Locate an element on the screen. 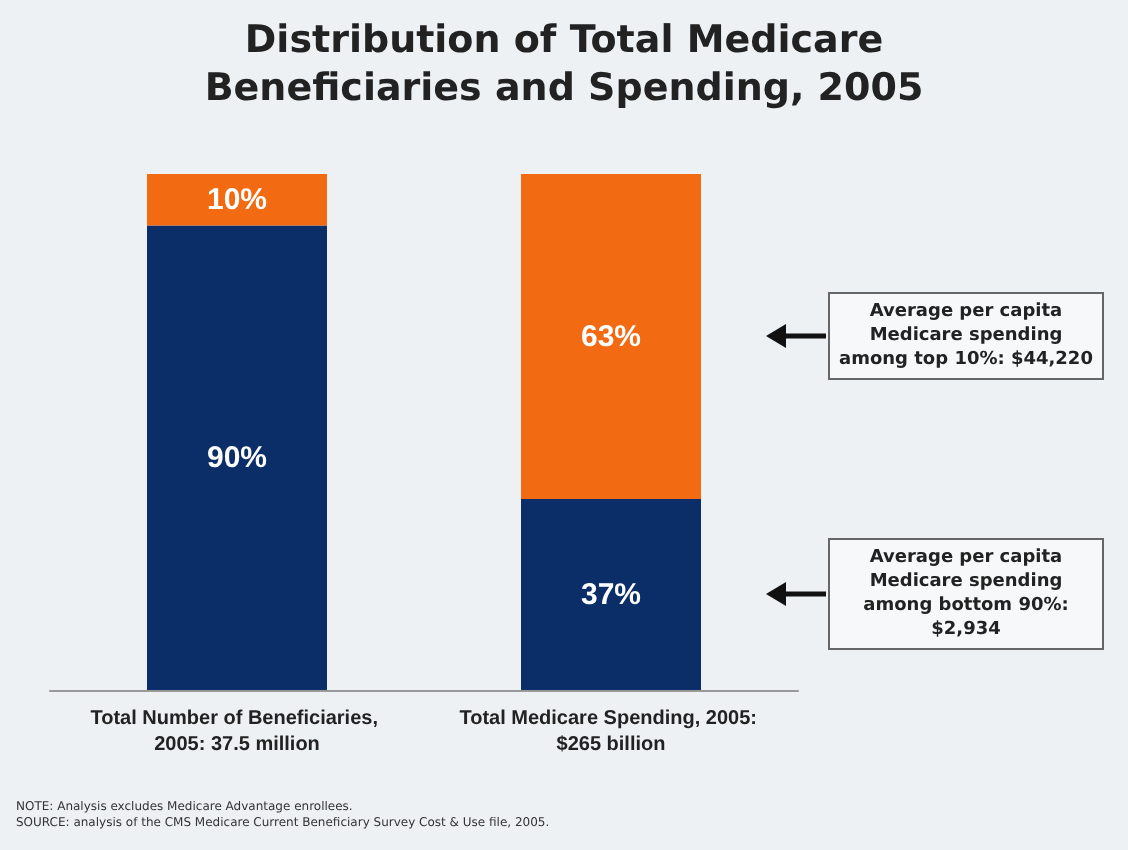 Image resolution: width=1128 pixels, height=850 pixels. x-tick-label: Total Number of Beneficiaries, 2005: 37.5 million is located at coordinates (237, 732).